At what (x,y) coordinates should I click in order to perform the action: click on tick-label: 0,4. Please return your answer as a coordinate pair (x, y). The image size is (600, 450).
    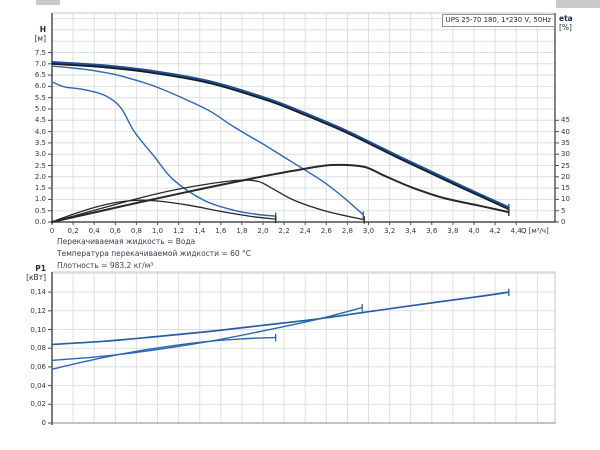
    Looking at the image, I should click on (94, 231).